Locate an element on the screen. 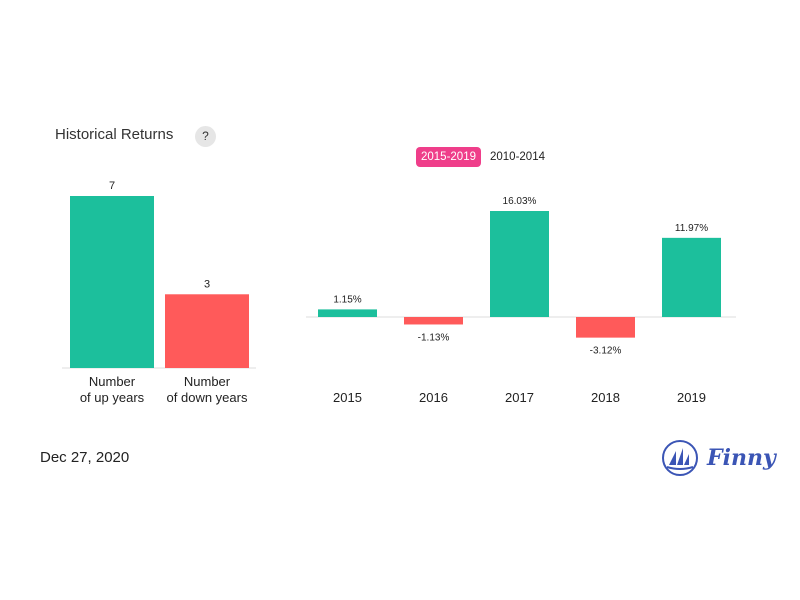 The image size is (800, 600). tab-2015-2019: 2015-2019 is located at coordinates (448, 157).